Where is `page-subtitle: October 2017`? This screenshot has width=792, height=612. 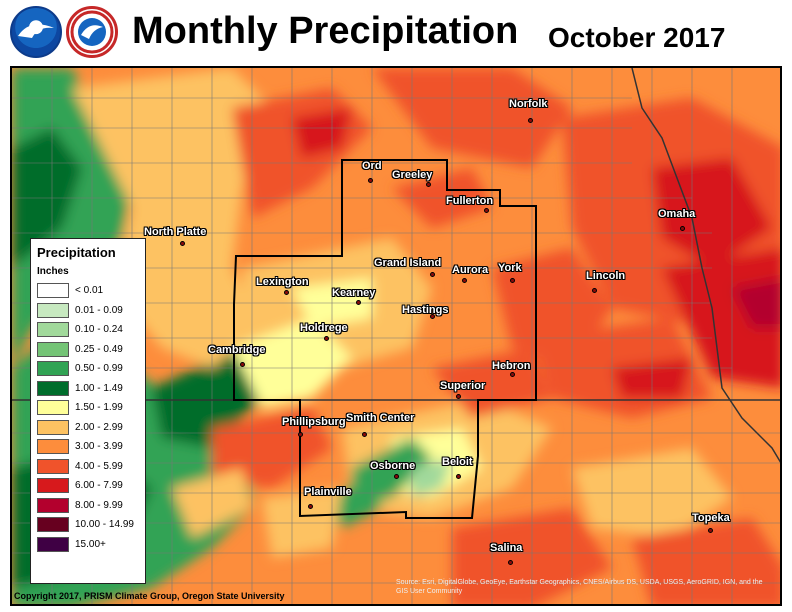 page-subtitle: October 2017 is located at coordinates (637, 37).